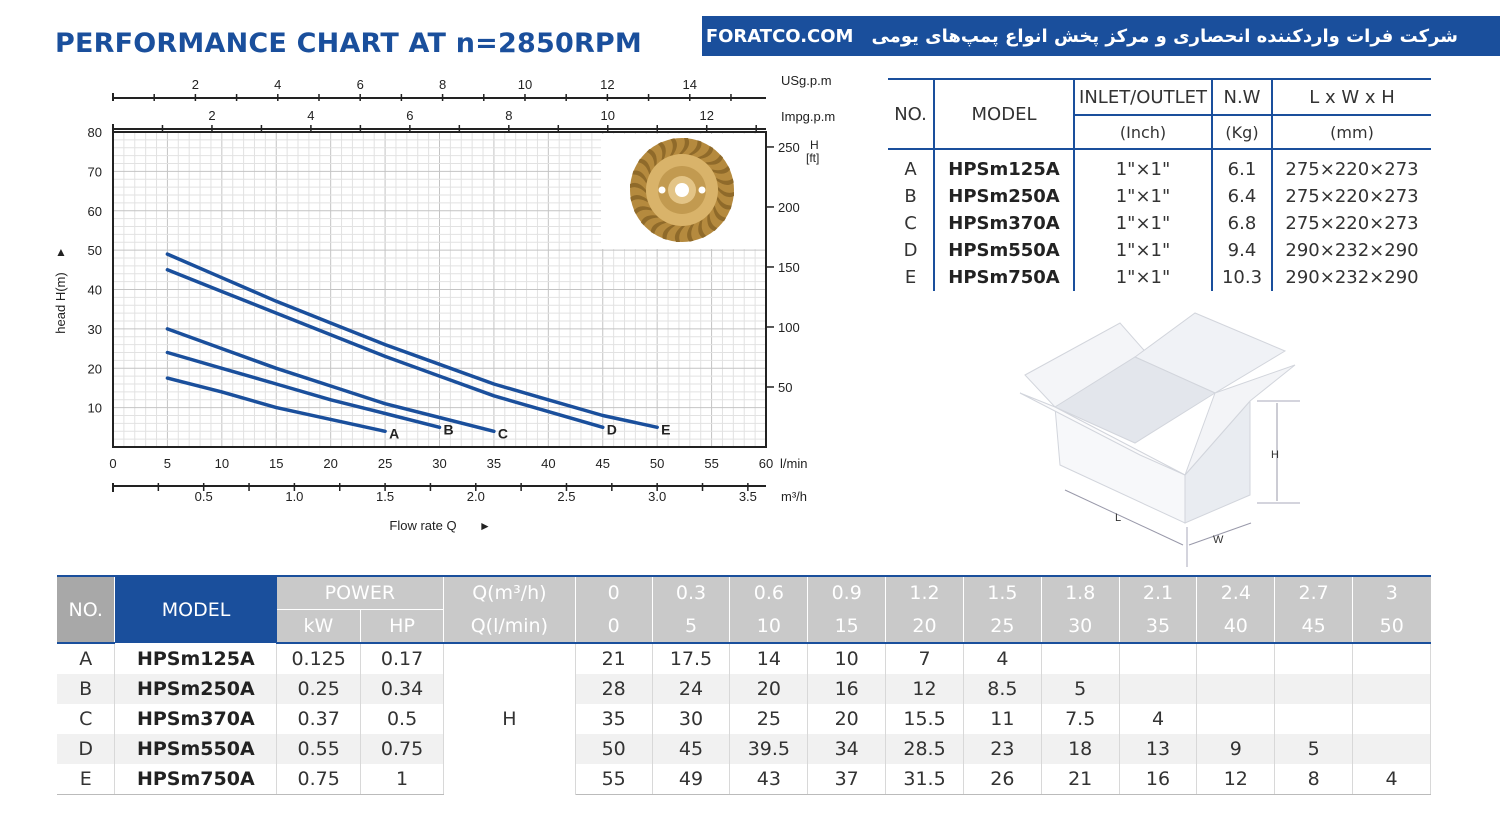  Describe the element at coordinates (1159, 439) in the screenshot. I see `carton-box-illustration: H L W` at that location.